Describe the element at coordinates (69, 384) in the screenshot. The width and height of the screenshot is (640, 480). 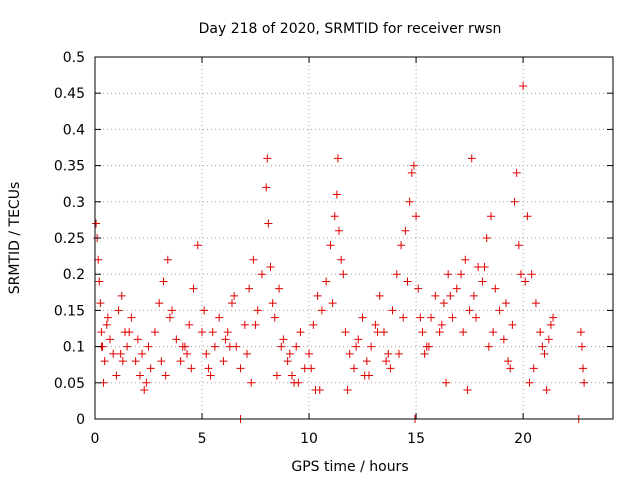
I see `y-tick-label: 0.05` at that location.